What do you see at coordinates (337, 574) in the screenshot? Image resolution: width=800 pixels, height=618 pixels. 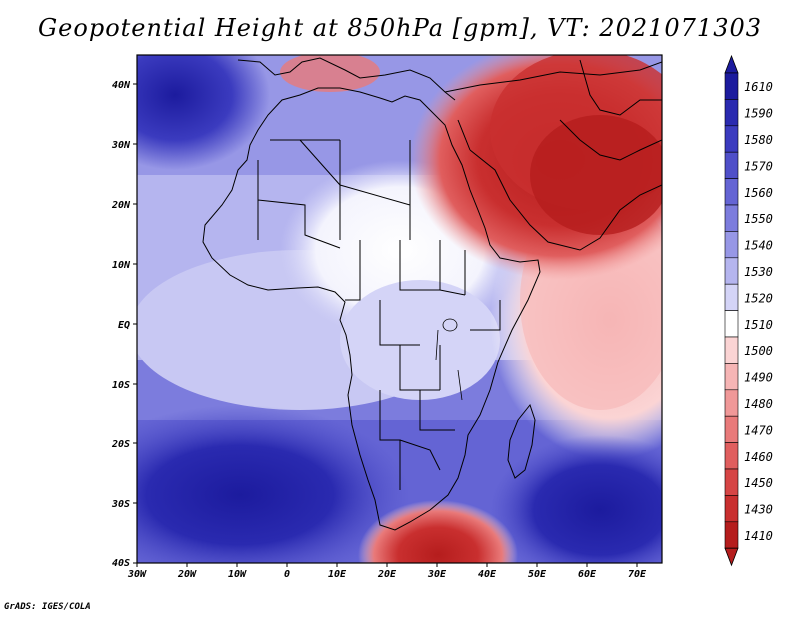 I see `lon-tick: 10E` at bounding box center [337, 574].